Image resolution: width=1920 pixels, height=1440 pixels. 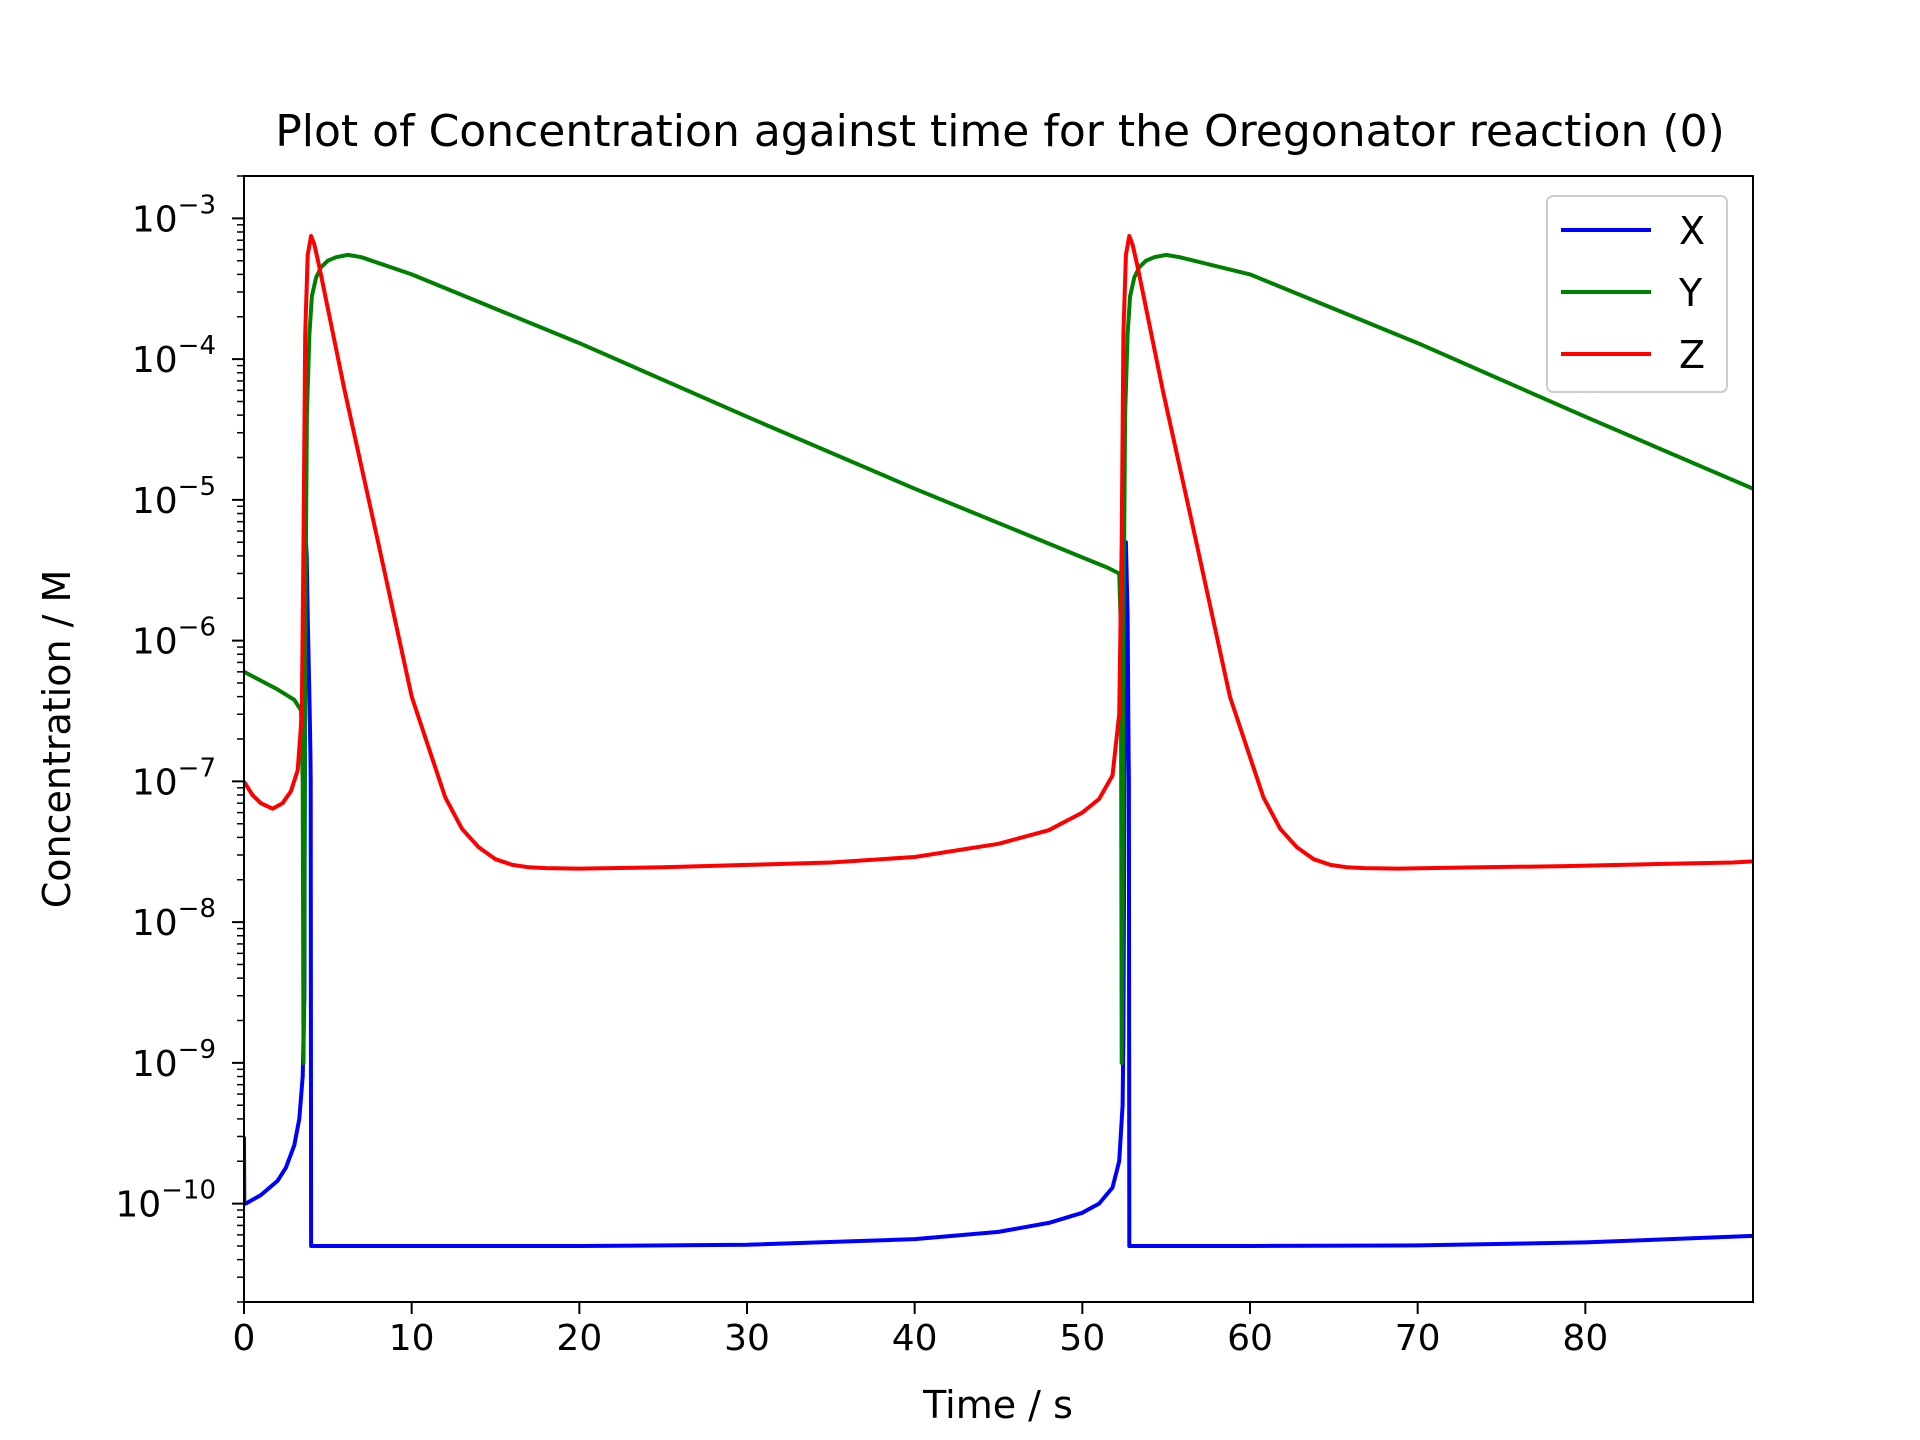 What do you see at coordinates (174, 919) in the screenshot?
I see `y-tick-label: 10⁻⁸` at bounding box center [174, 919].